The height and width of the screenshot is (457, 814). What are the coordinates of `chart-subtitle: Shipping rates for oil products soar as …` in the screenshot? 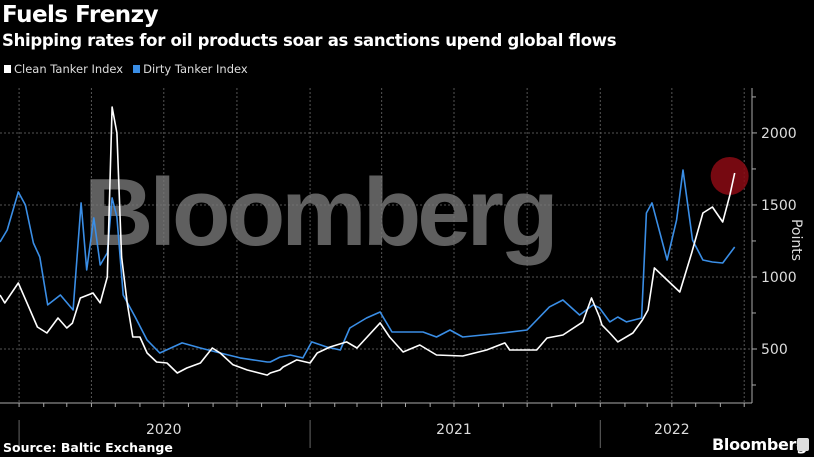 It's located at (309, 40).